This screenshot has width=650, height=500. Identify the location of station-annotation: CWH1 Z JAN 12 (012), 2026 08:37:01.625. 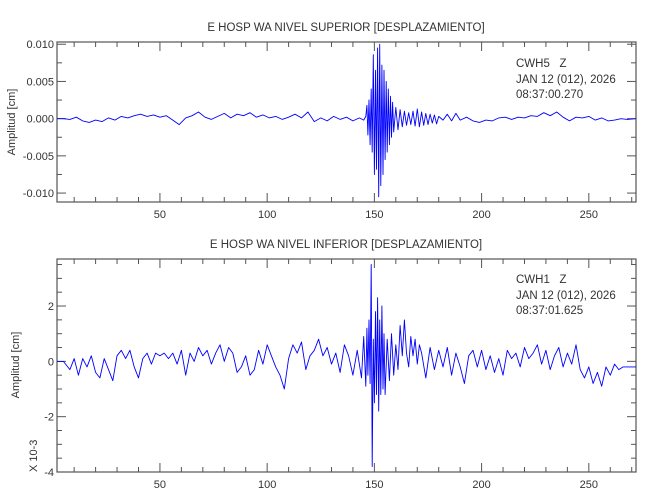
(566, 295).